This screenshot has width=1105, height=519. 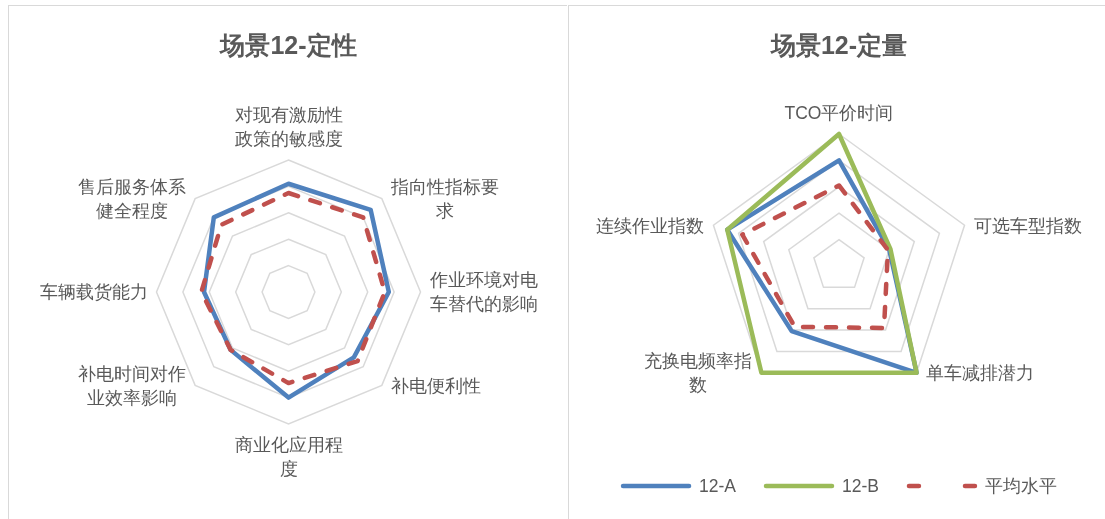 What do you see at coordinates (717, 486) in the screenshot?
I see `legend-label: 12-A` at bounding box center [717, 486].